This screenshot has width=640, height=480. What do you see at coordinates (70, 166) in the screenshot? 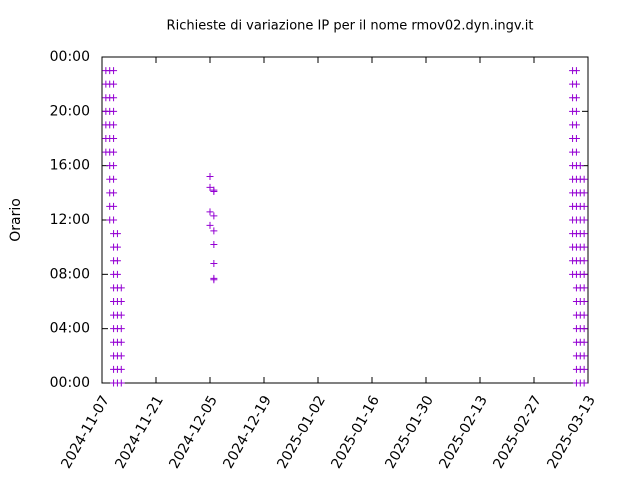
I see `y-tick-label: 16:00` at bounding box center [70, 166].